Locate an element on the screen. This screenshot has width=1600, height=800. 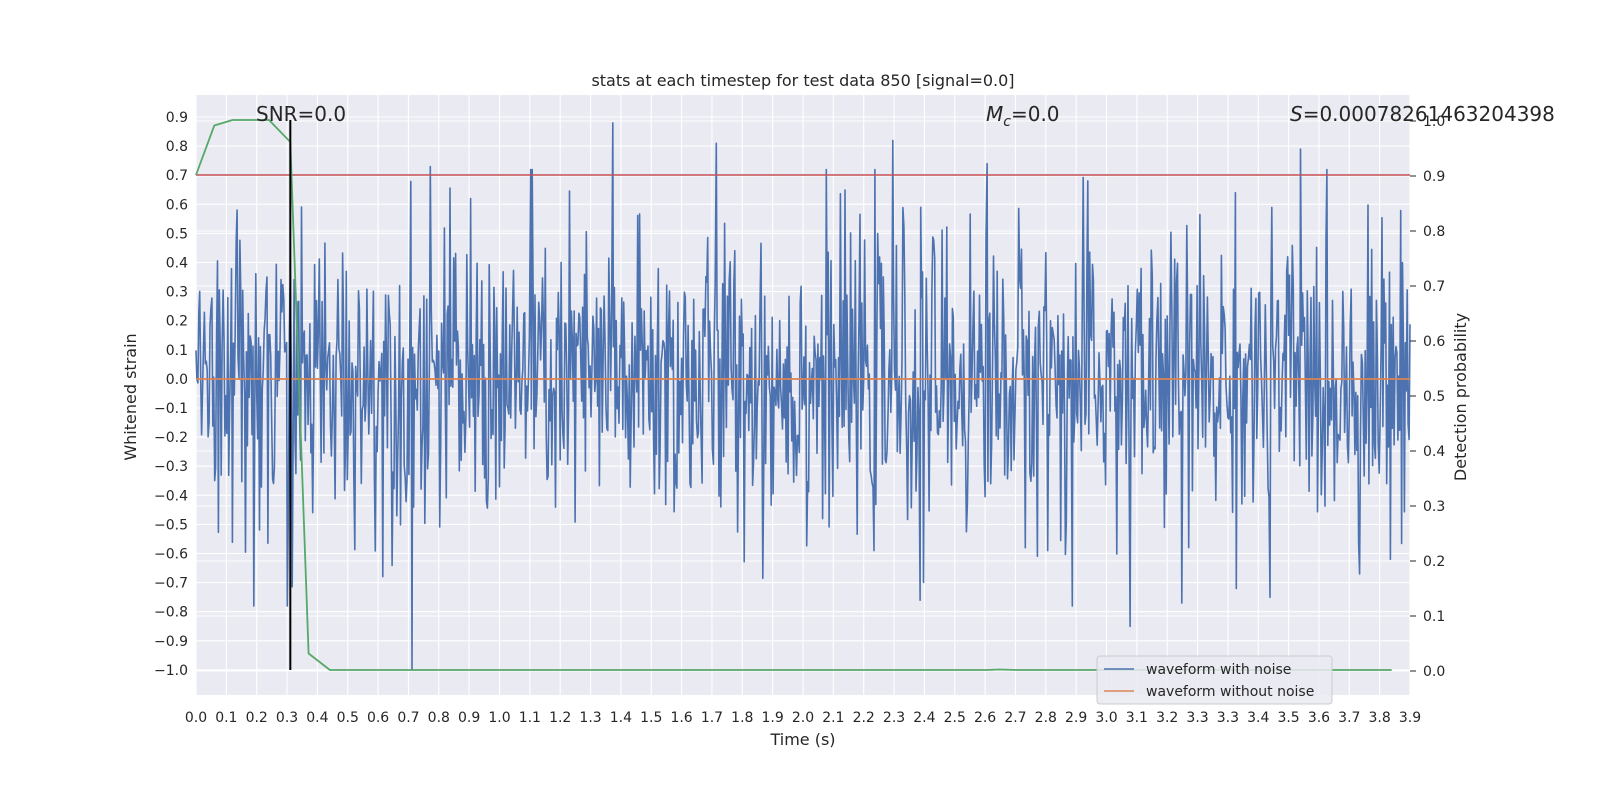
snr-annotation: SNR=0.0 is located at coordinates (301, 114).